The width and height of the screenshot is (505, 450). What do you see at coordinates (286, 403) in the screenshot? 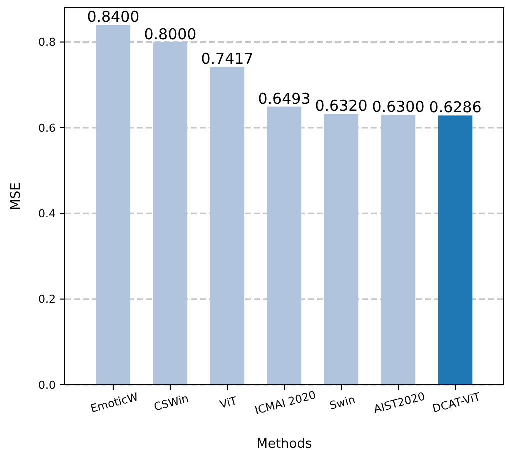
I see `x-tick-label: ICMAI 2020` at bounding box center [286, 403].